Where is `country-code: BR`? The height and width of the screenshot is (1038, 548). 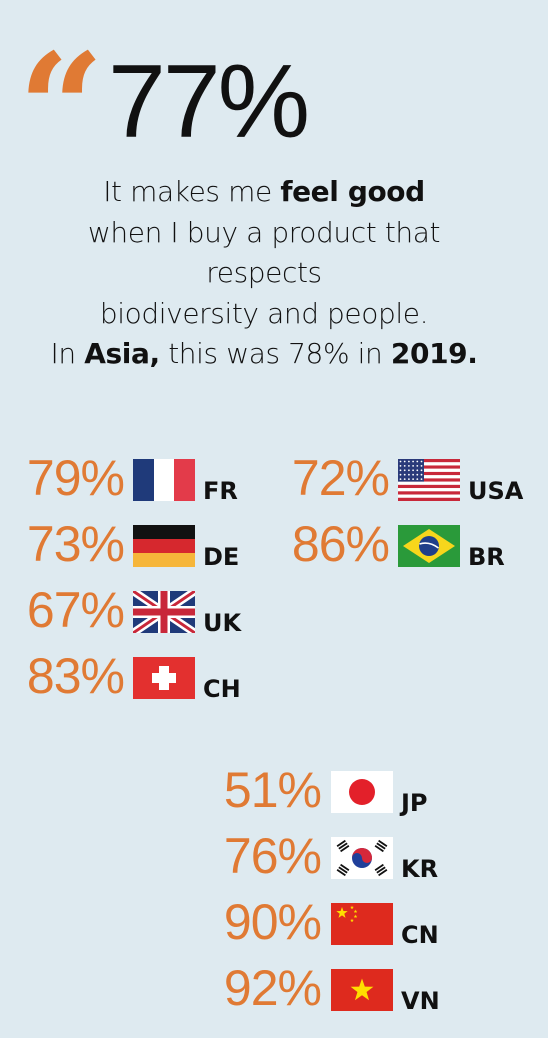
country-code: BR is located at coordinates (486, 557).